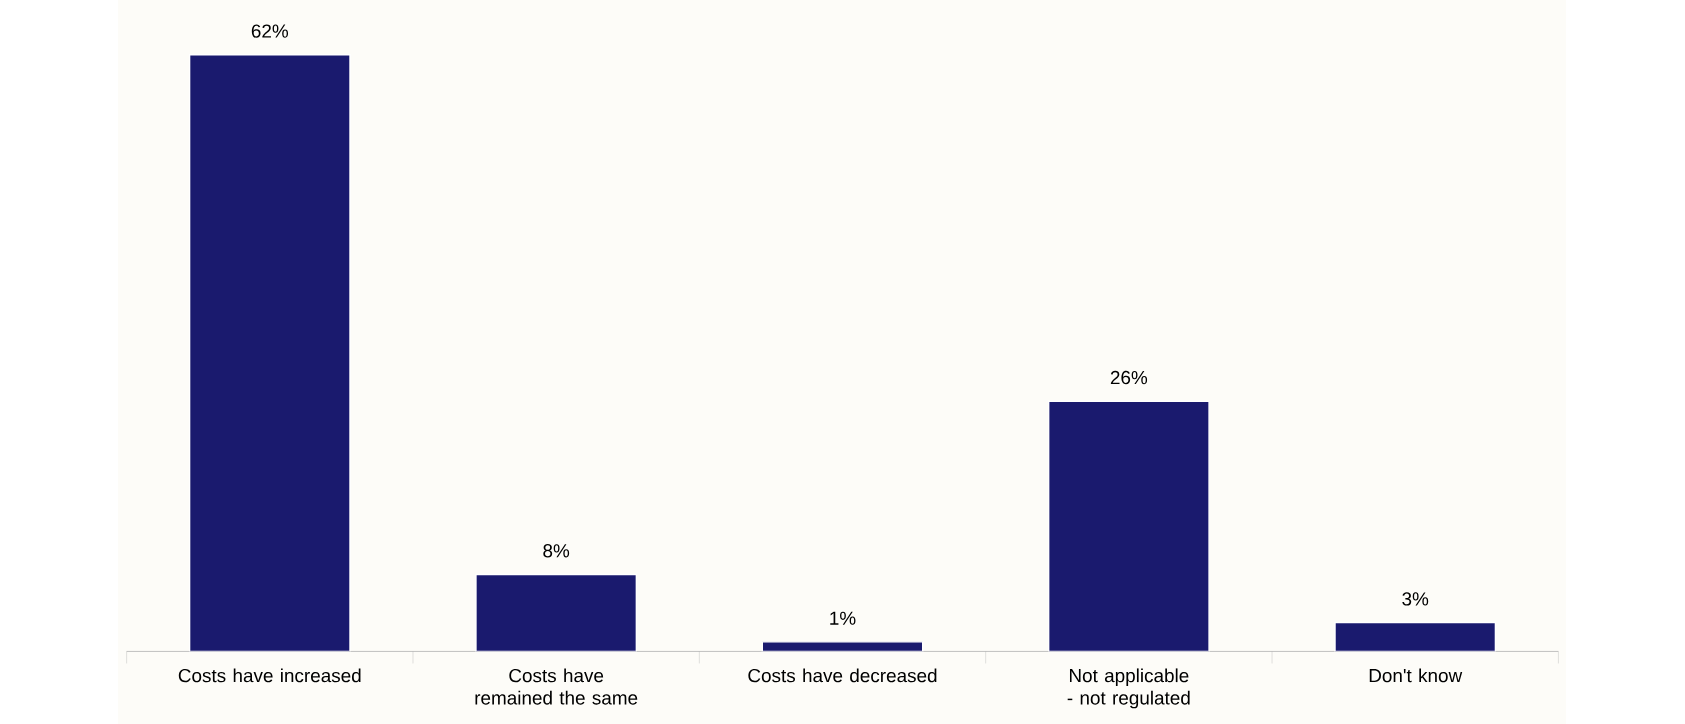 Image resolution: width=1685 pixels, height=724 pixels. I want to click on data-label: 8%, so click(556, 550).